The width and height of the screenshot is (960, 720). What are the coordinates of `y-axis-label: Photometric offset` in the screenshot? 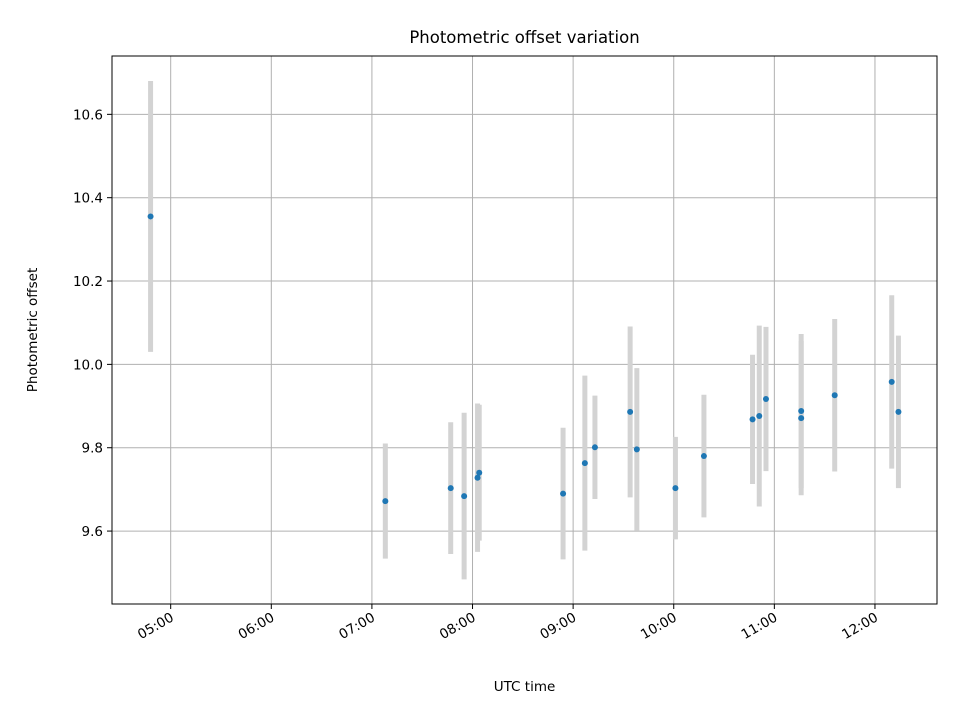 It's located at (33, 330).